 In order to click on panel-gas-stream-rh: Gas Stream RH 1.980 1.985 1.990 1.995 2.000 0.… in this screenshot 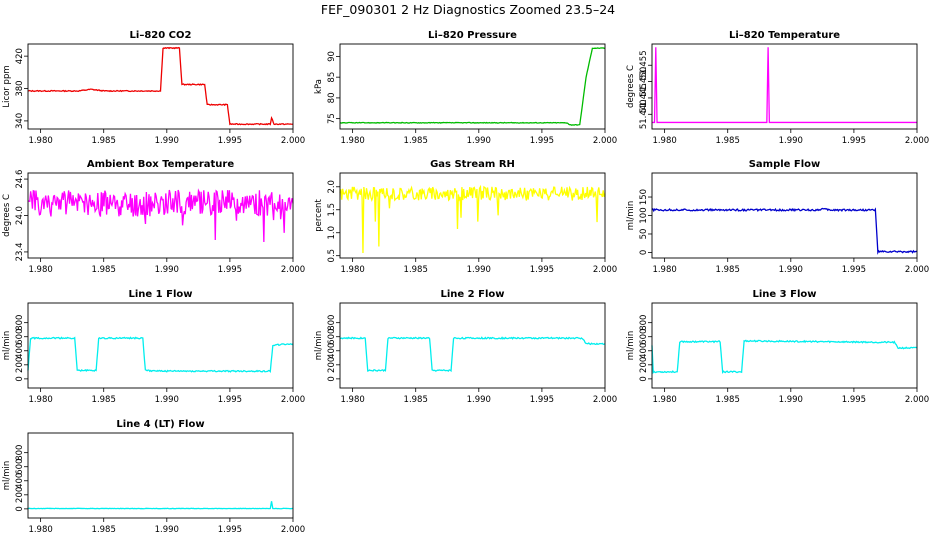, I will do `click(465, 217)`.